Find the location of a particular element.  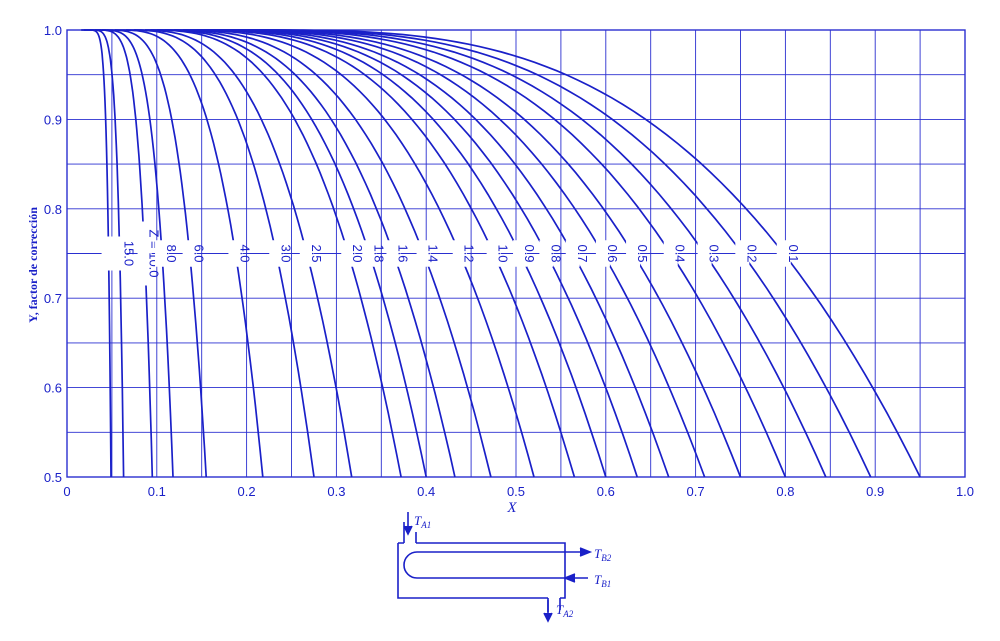

curve-label-z-1.2: 1.2 is located at coordinates (469, 253).